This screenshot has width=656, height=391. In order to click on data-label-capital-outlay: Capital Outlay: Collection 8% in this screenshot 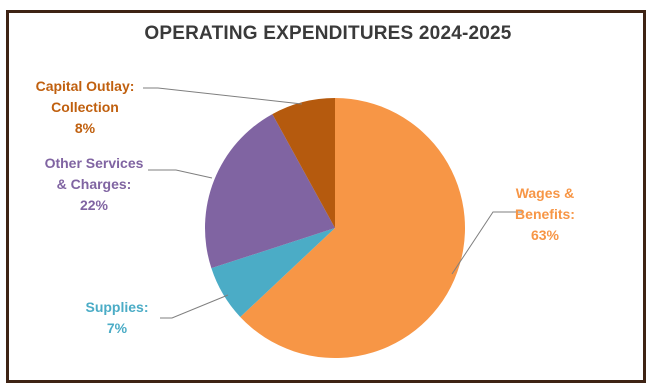, I will do `click(85, 107)`.